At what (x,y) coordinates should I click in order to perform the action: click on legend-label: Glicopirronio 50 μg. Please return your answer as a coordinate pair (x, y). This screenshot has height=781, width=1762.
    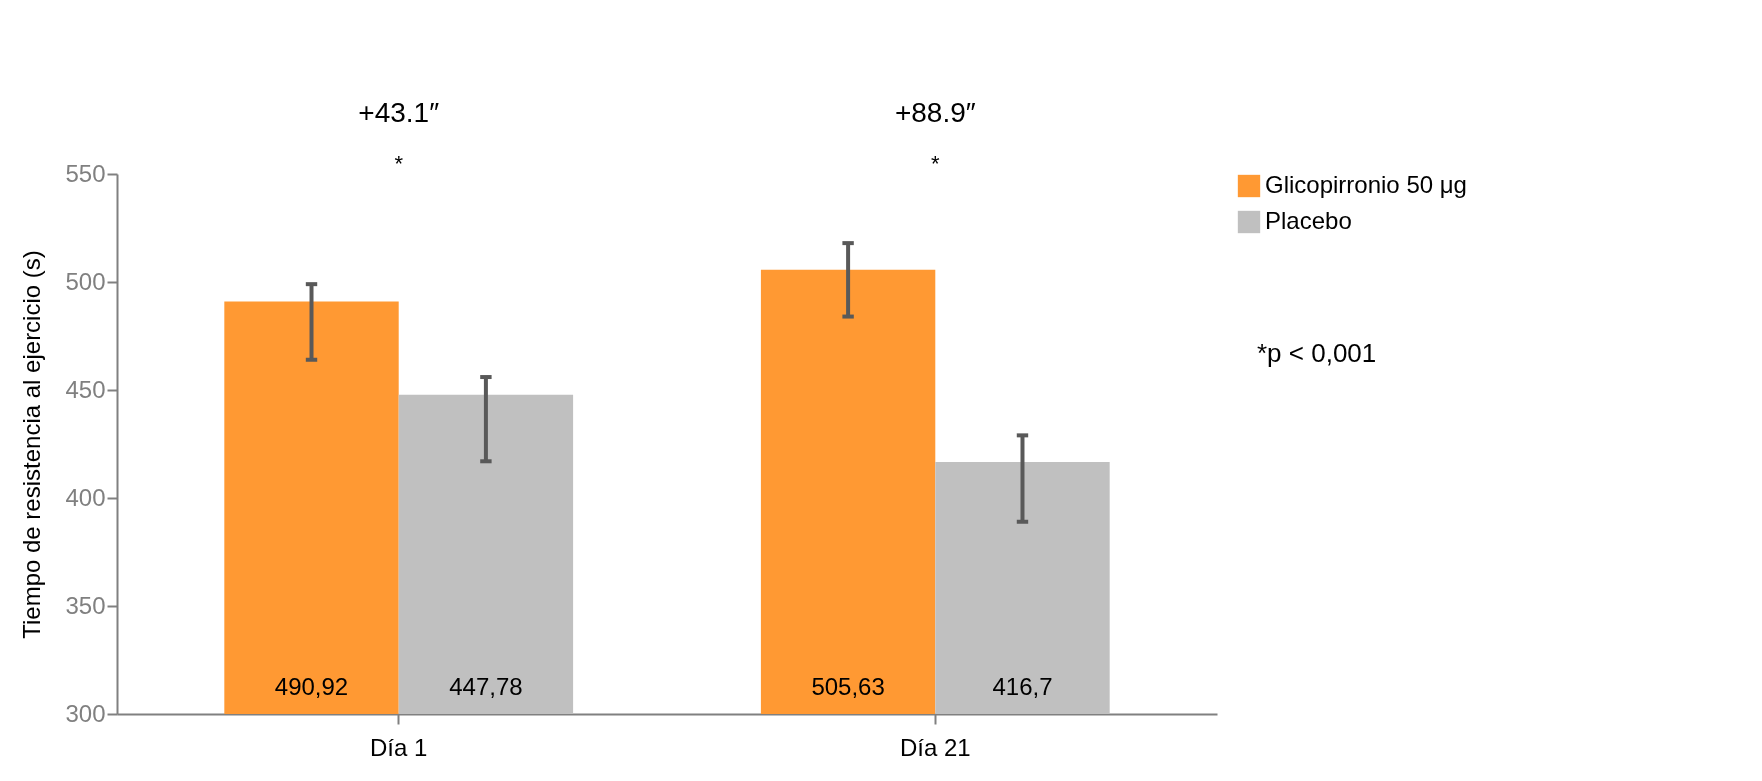
    Looking at the image, I should click on (1366, 184).